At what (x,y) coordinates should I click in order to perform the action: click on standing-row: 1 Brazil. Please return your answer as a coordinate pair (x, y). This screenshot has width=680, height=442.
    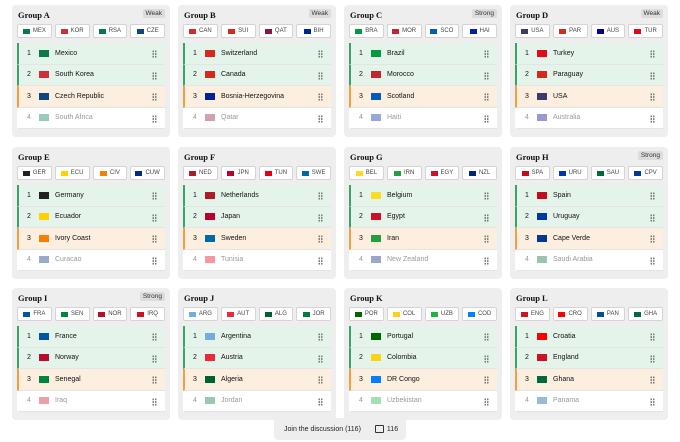
    Looking at the image, I should click on (423, 54).